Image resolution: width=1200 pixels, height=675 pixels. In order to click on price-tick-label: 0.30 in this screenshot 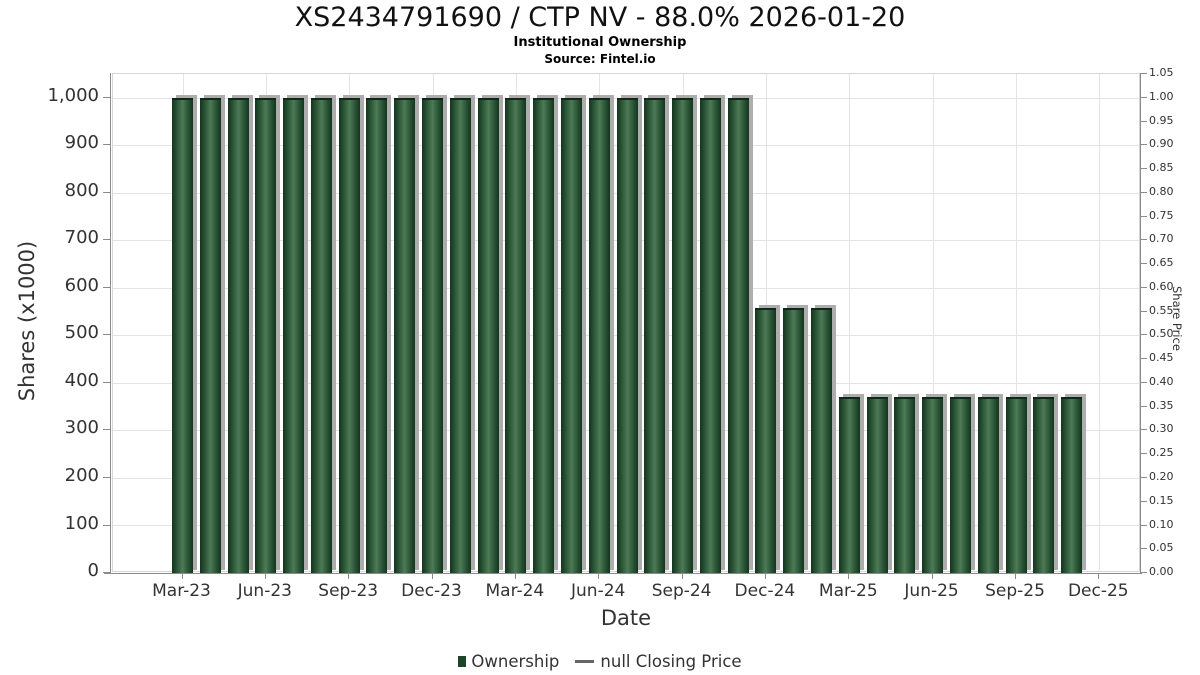, I will do `click(1161, 429)`.